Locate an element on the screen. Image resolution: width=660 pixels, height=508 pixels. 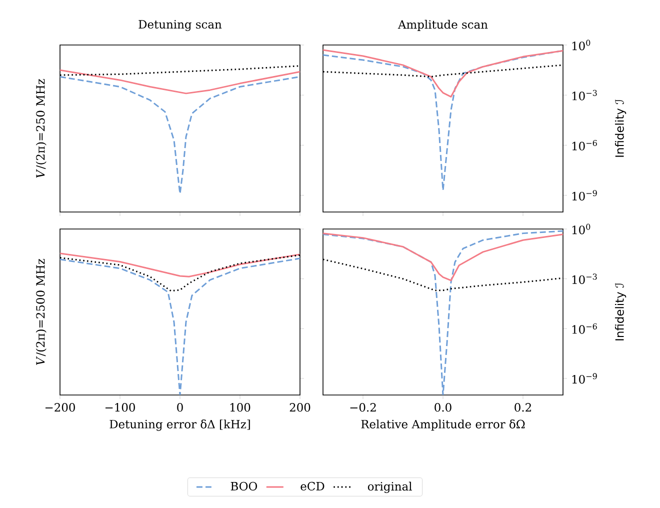
x-tick-label: 100 is located at coordinates (240, 407).